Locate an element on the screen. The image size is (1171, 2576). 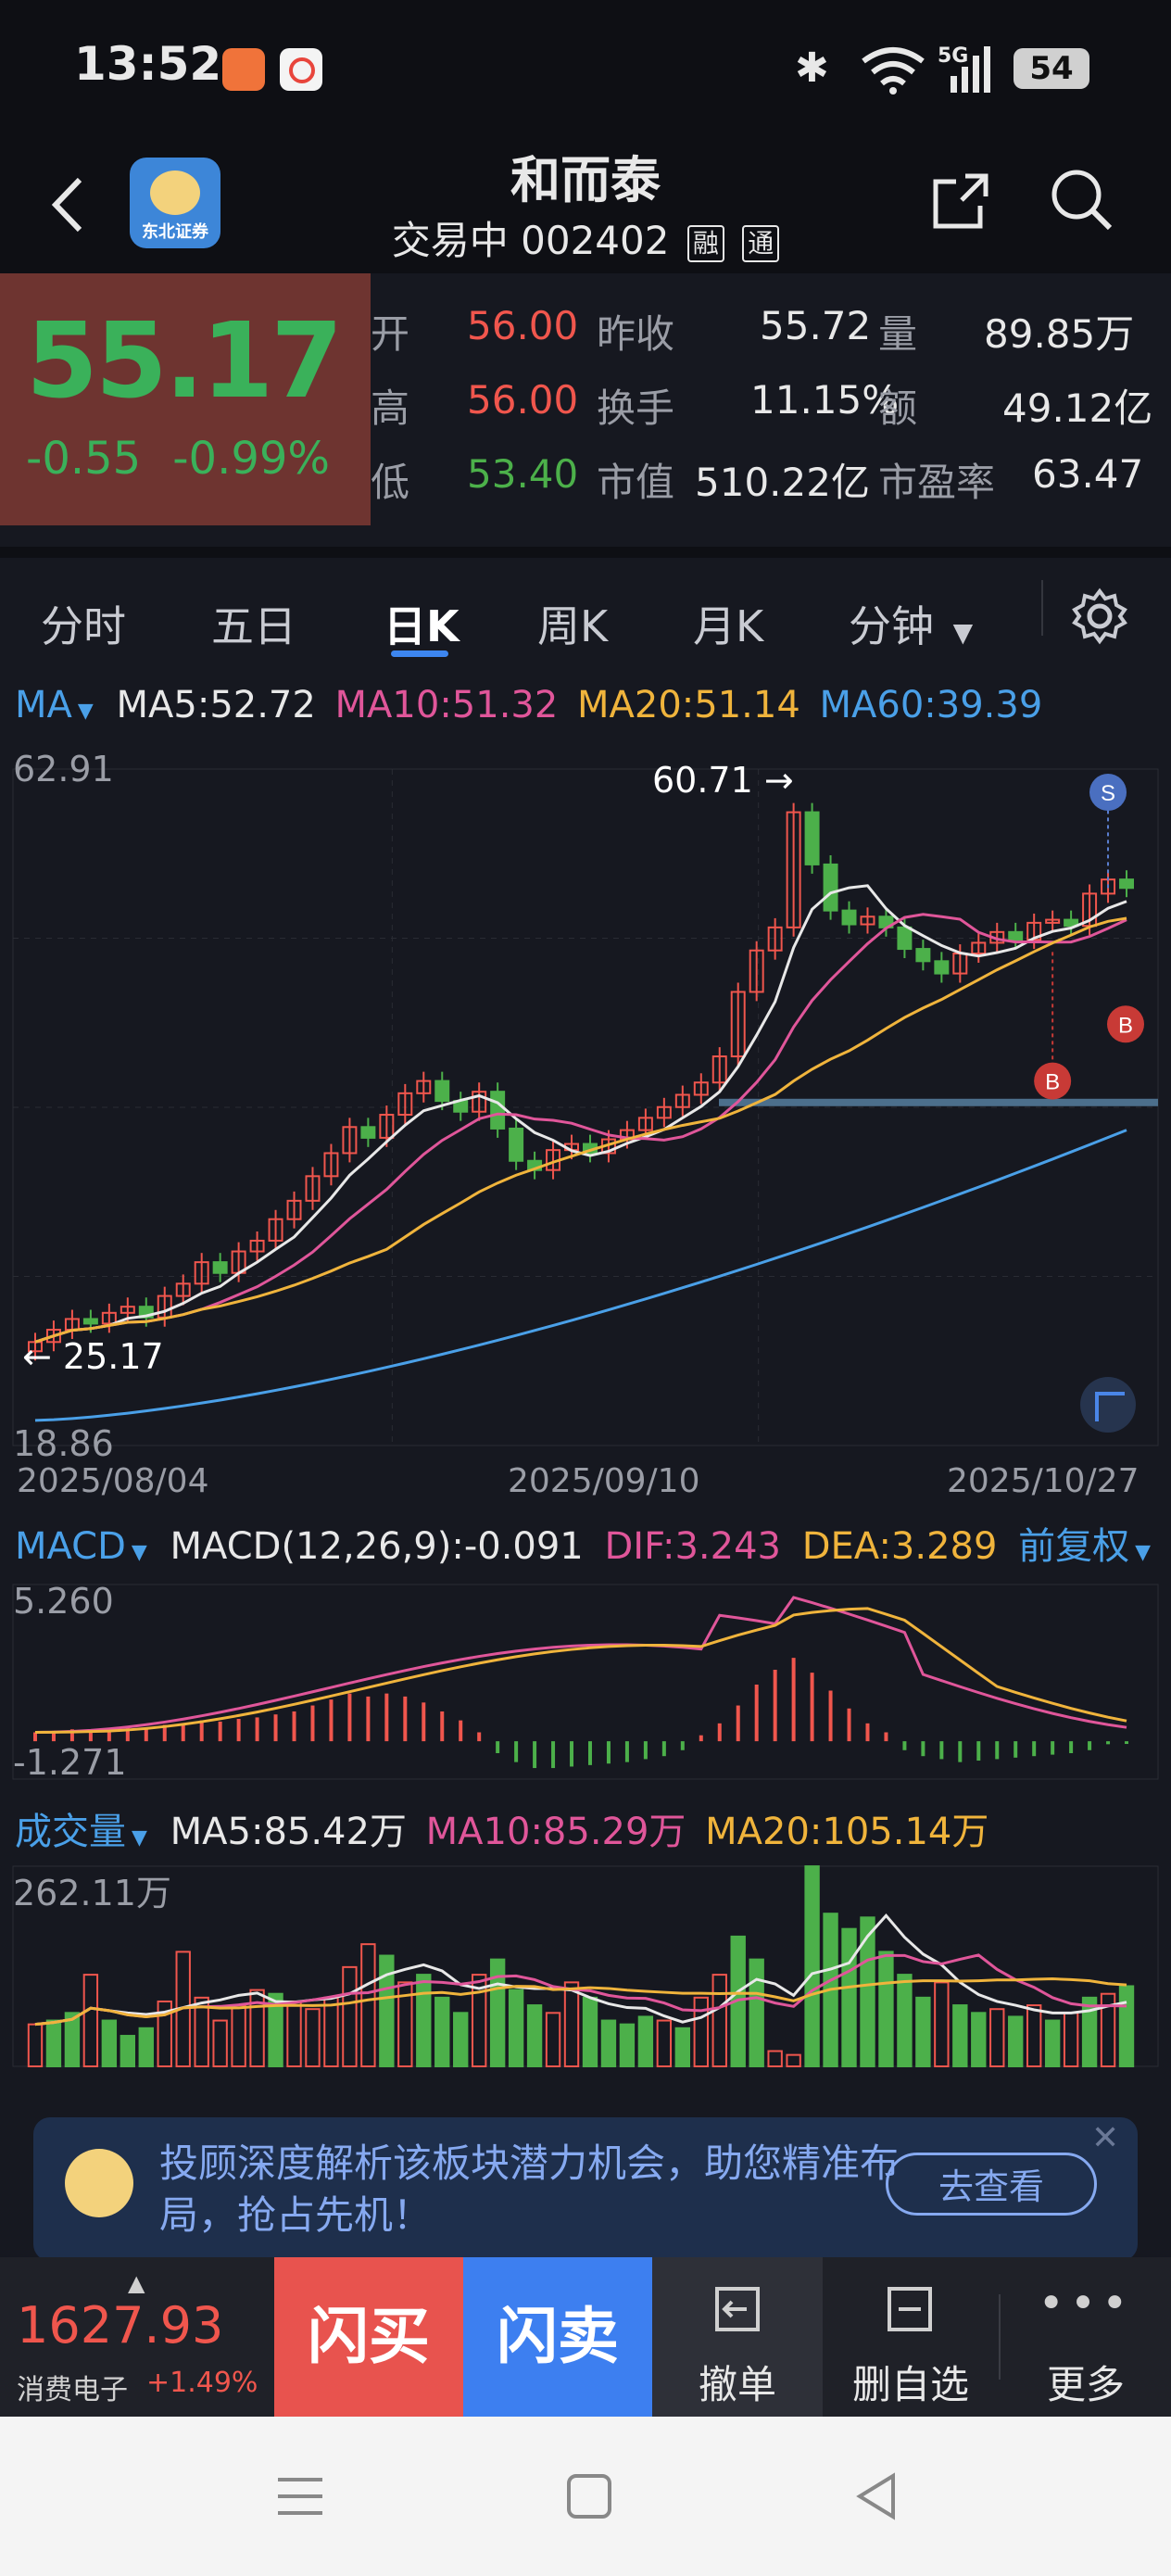
fullscreen-icon is located at coordinates (1108, 1405).